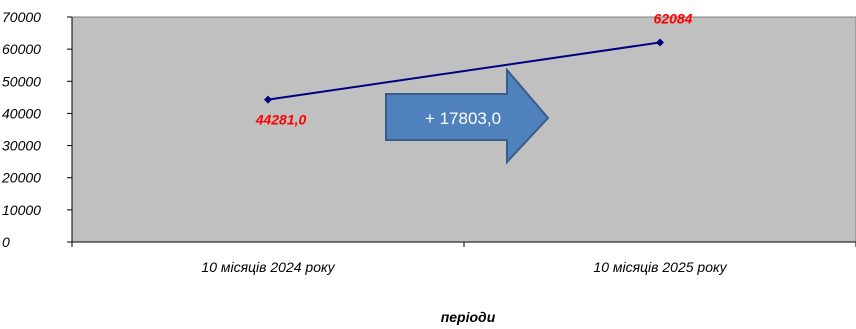 Image resolution: width=856 pixels, height=329 pixels. What do you see at coordinates (21, 17) in the screenshot?
I see `y-tick-label: 70000` at bounding box center [21, 17].